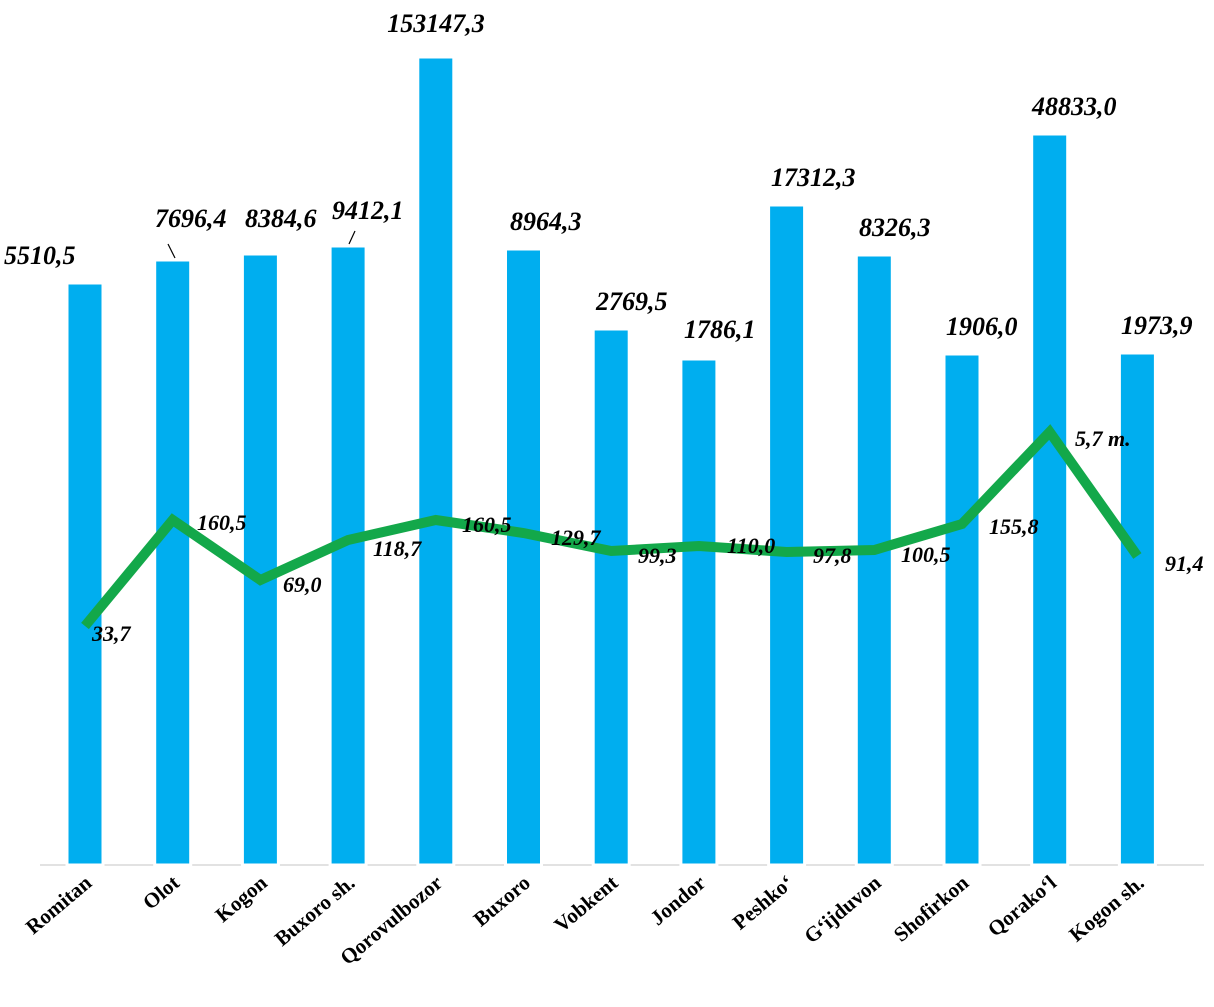 This screenshot has width=1214, height=1007. Describe the element at coordinates (931, 908) in the screenshot. I see `category-label: Shofirkon` at that location.